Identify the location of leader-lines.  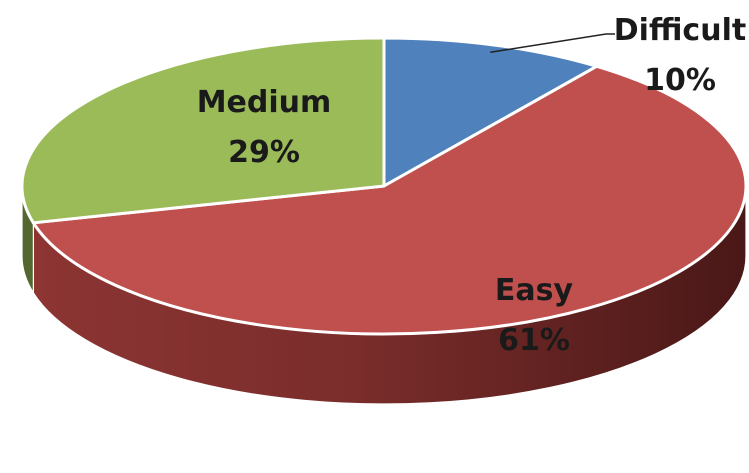
(552, 43).